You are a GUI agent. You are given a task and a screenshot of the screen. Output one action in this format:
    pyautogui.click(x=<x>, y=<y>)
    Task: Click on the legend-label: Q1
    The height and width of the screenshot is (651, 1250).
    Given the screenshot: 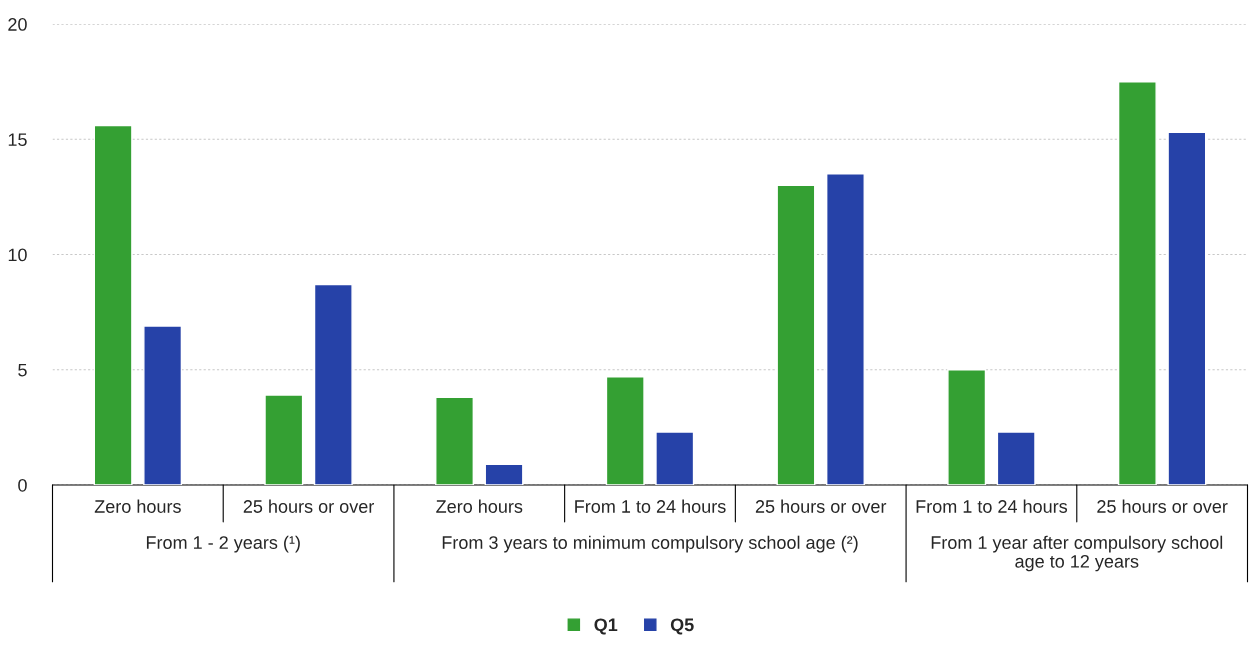 What is the action you would take?
    pyautogui.click(x=606, y=626)
    